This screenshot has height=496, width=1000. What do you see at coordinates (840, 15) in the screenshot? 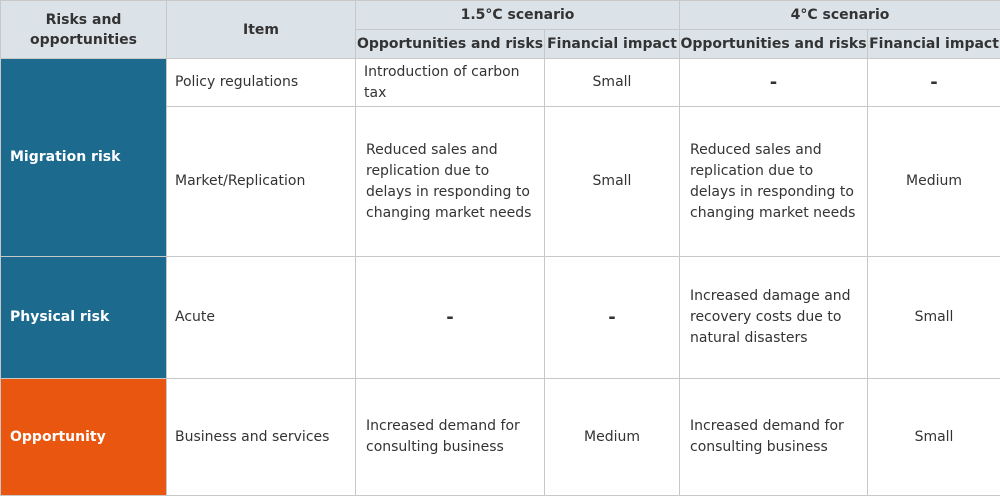
I see `header-scenario-4: 4°C scenario` at bounding box center [840, 15].